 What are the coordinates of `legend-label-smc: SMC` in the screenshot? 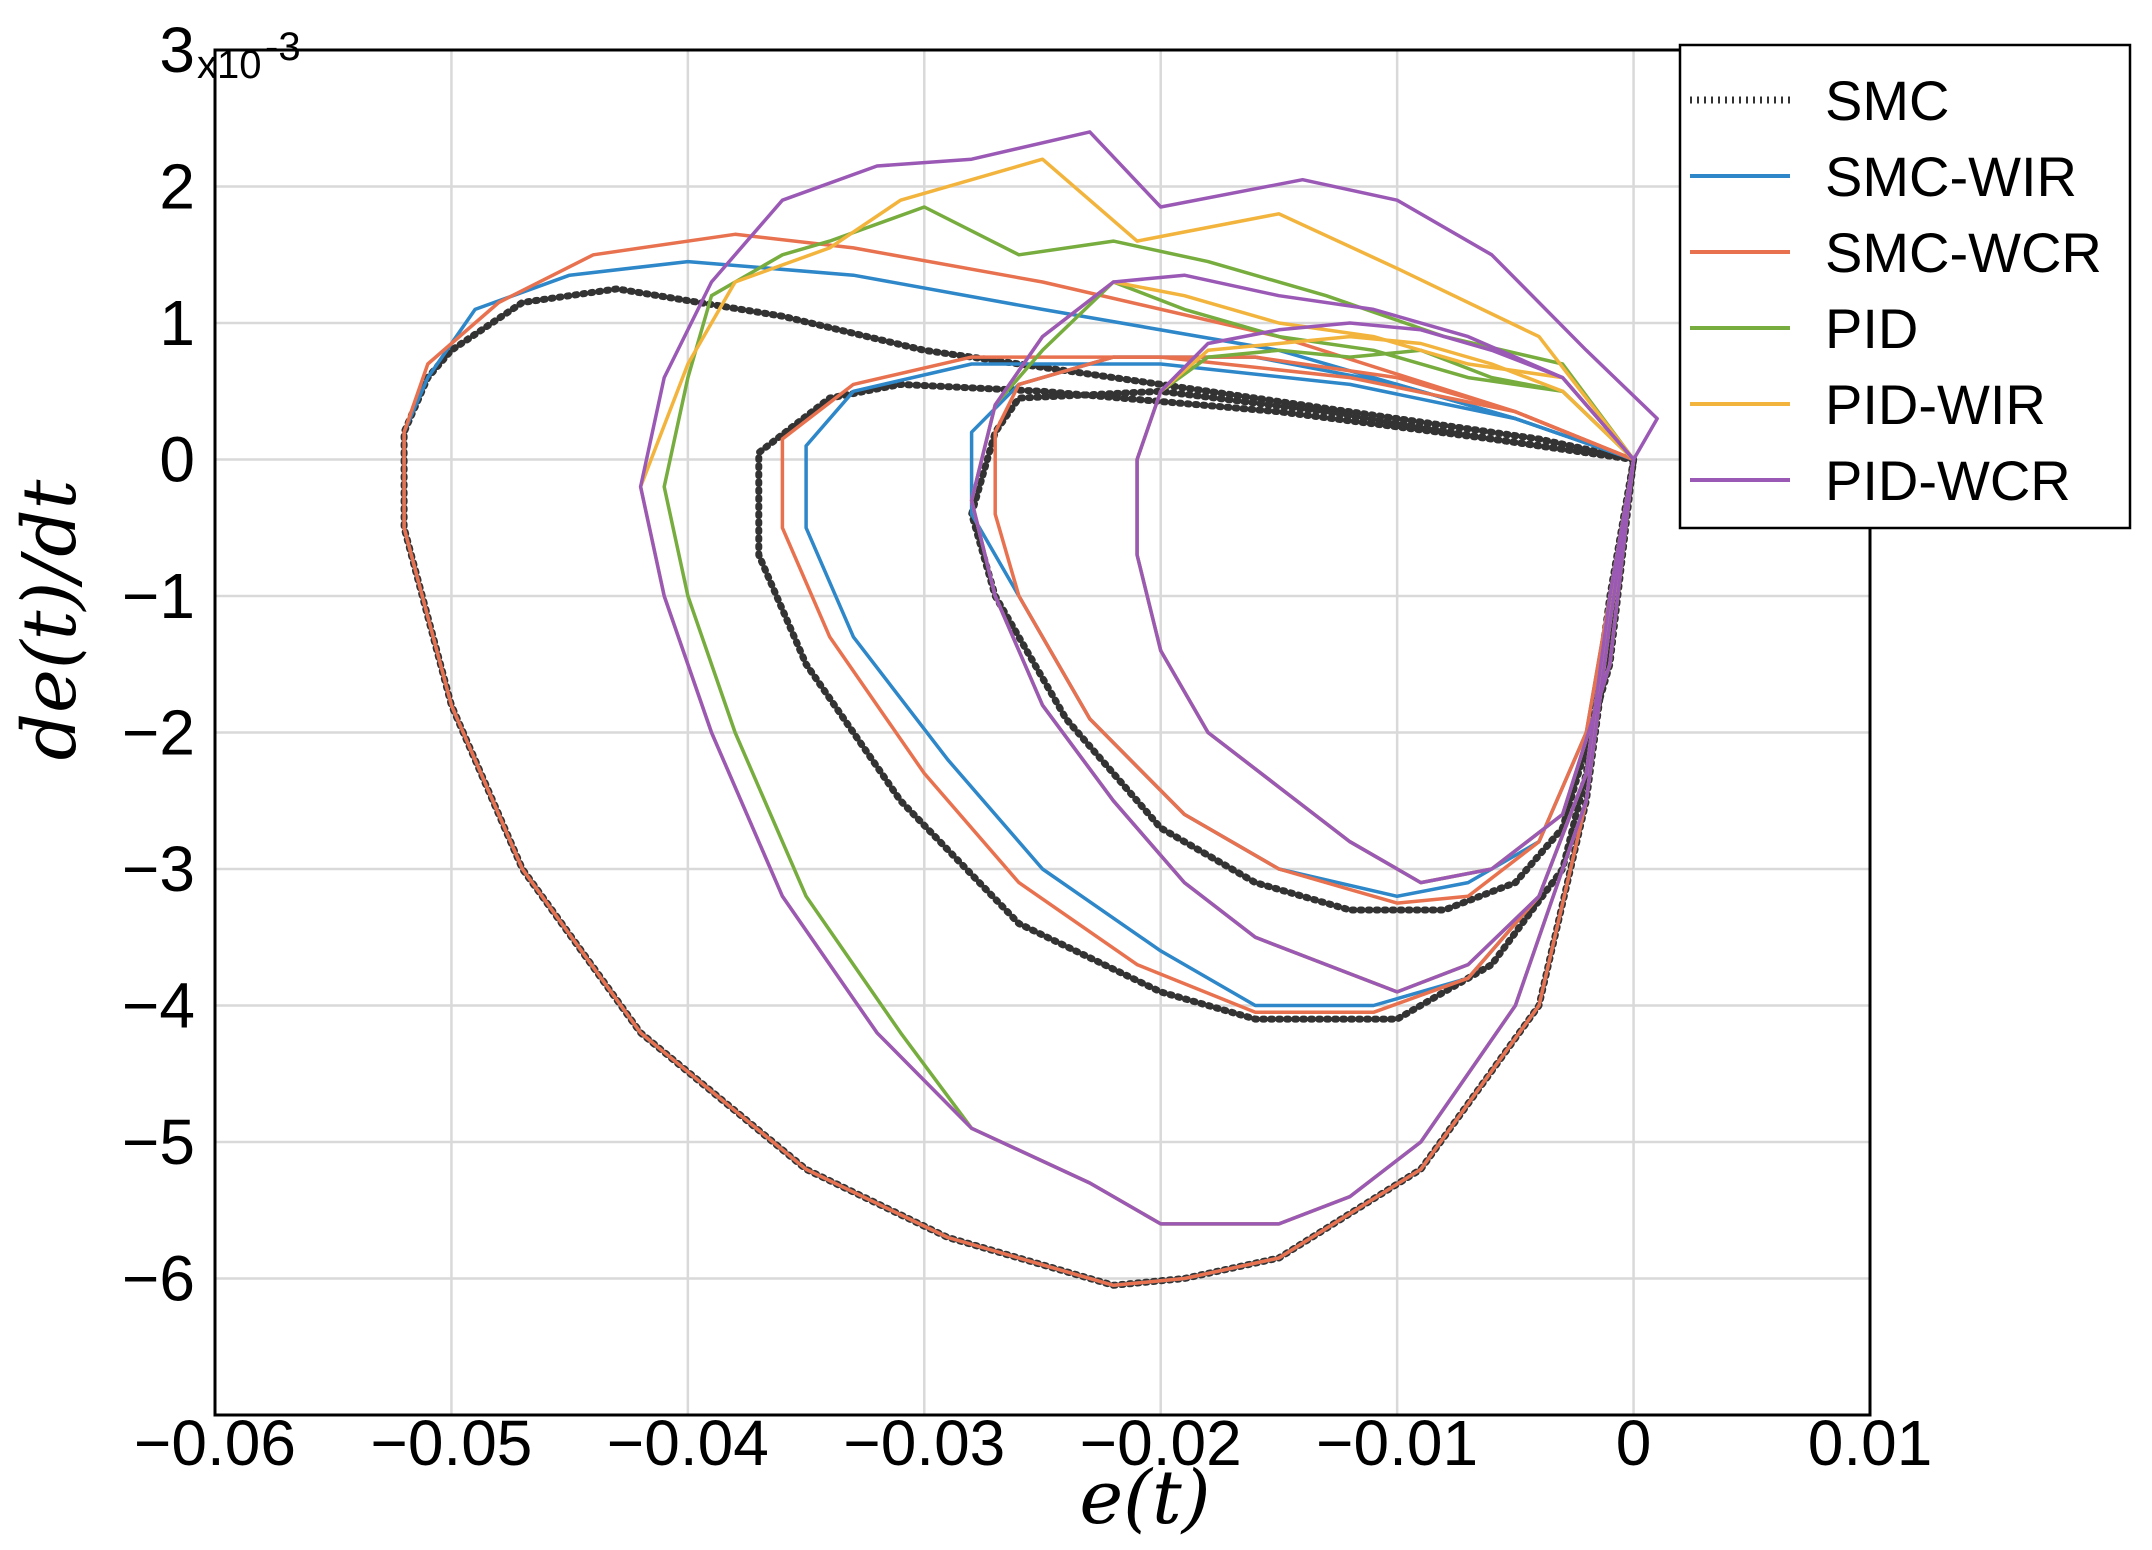 It's located at (1887, 100).